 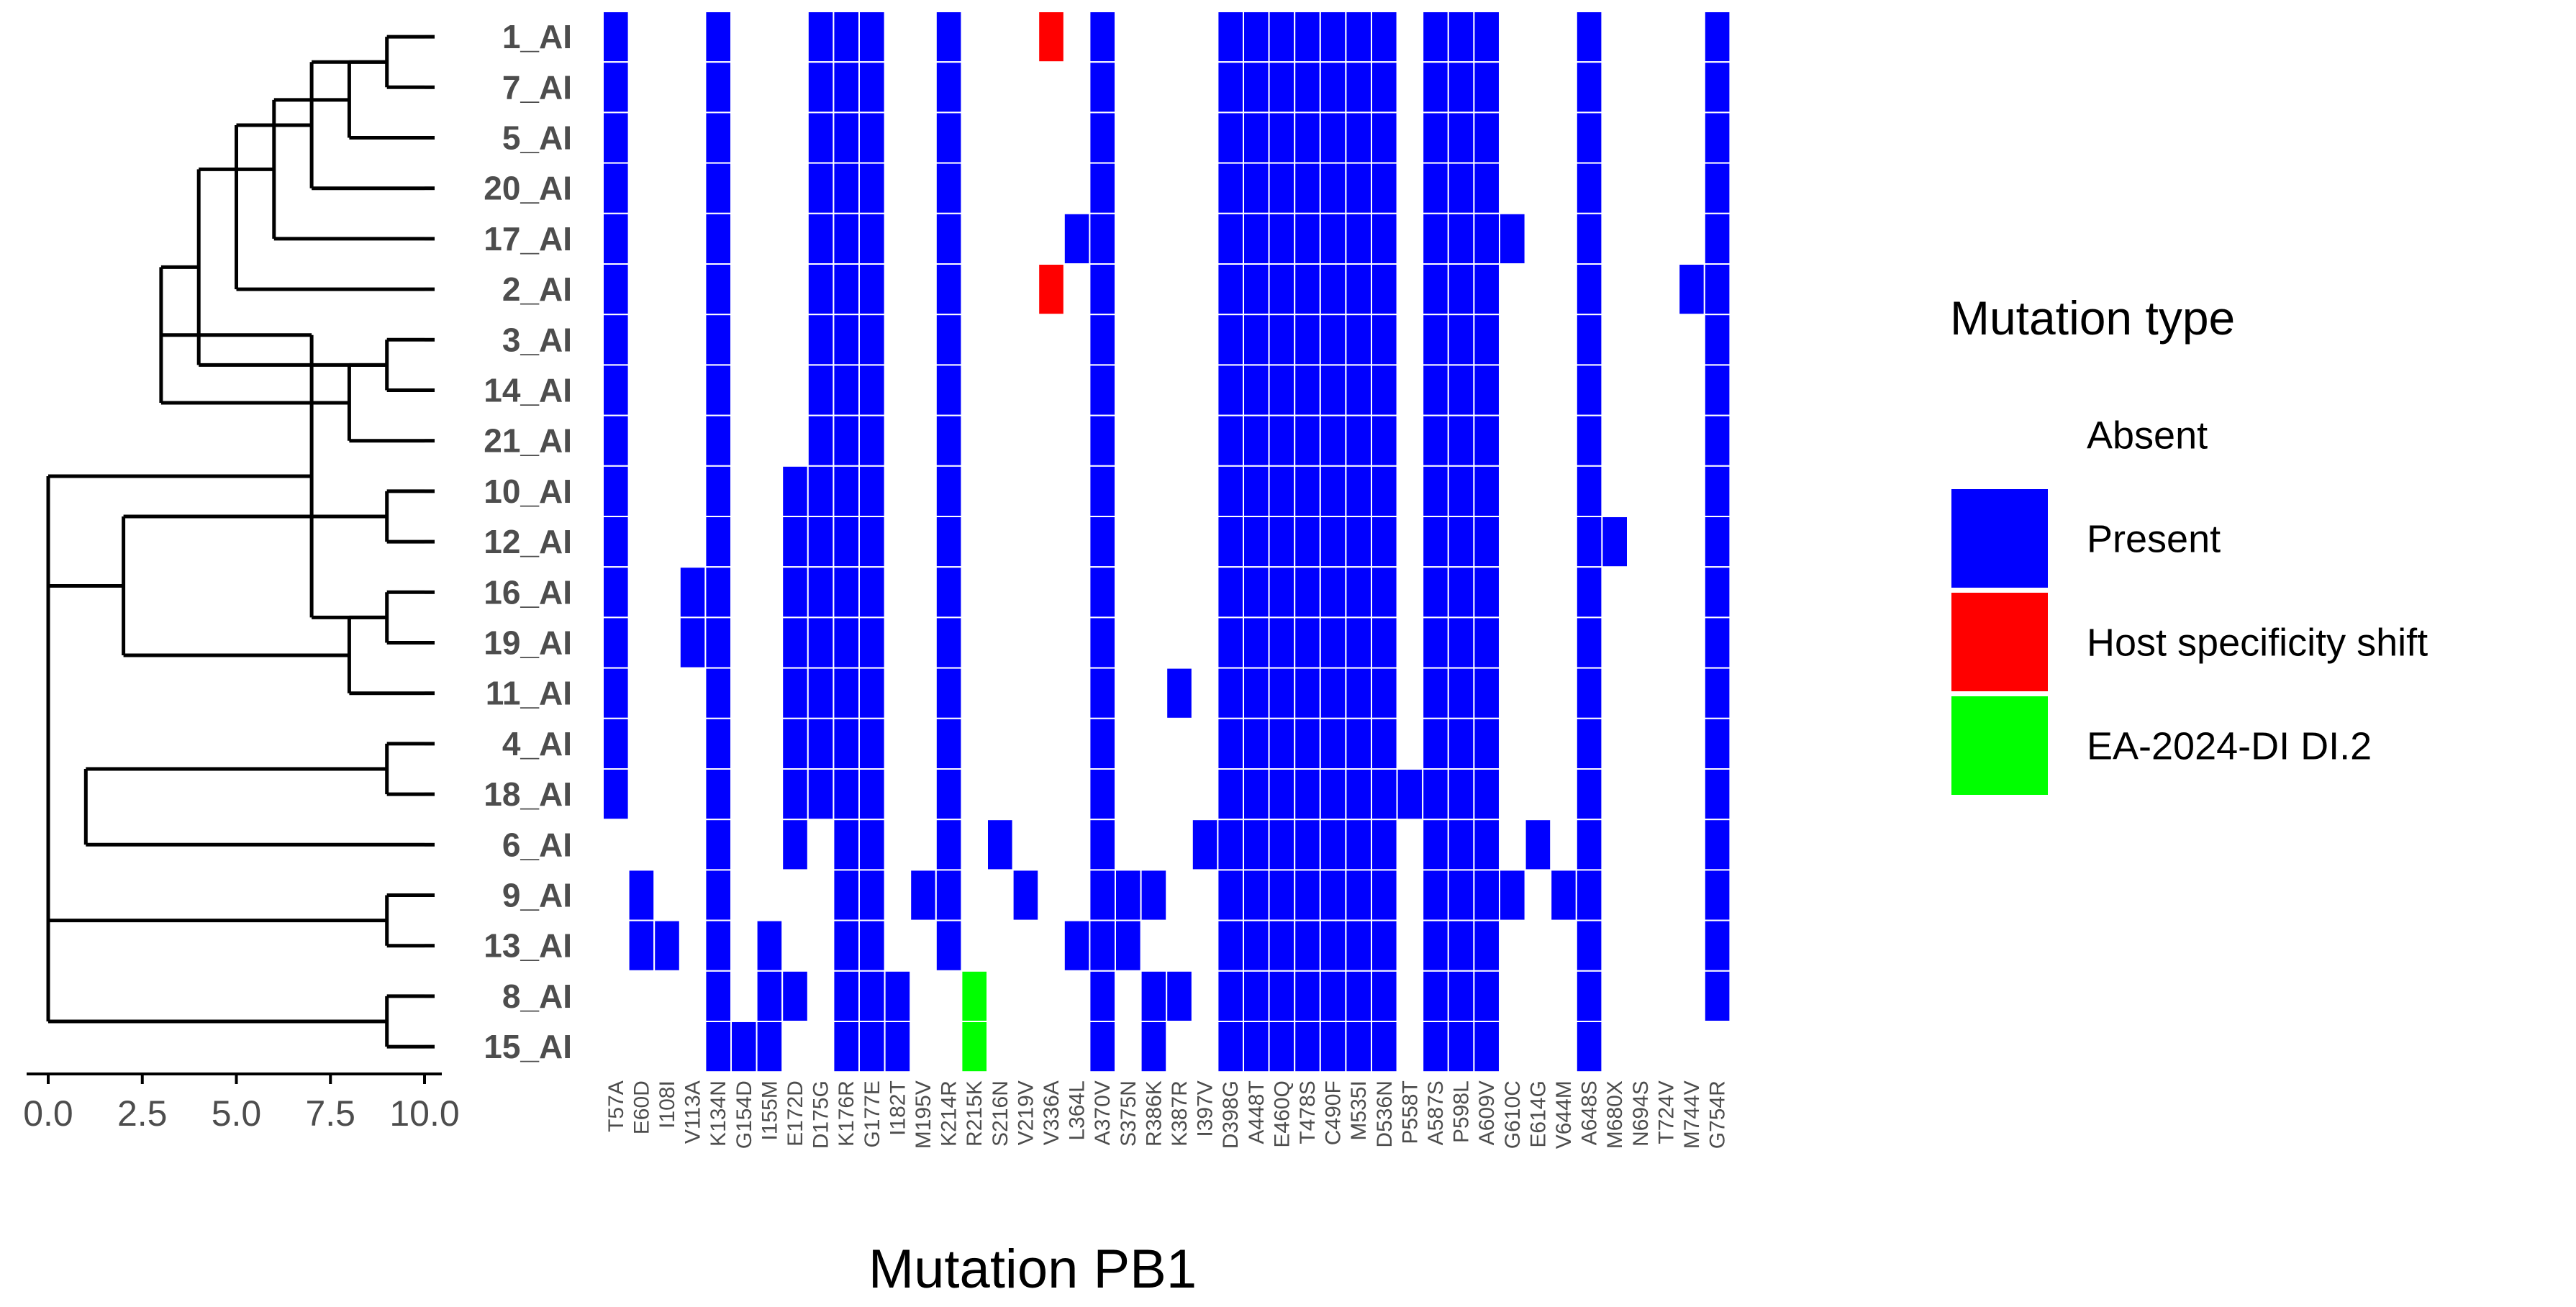 What do you see at coordinates (1512, 895) in the screenshot?
I see `cell-9-ai-g610c-present` at bounding box center [1512, 895].